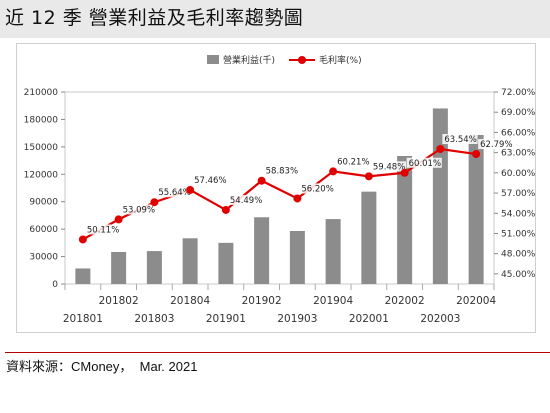 The height and width of the screenshot is (413, 550). I want to click on gross-margin-data-label: 56.20%, so click(317, 189).